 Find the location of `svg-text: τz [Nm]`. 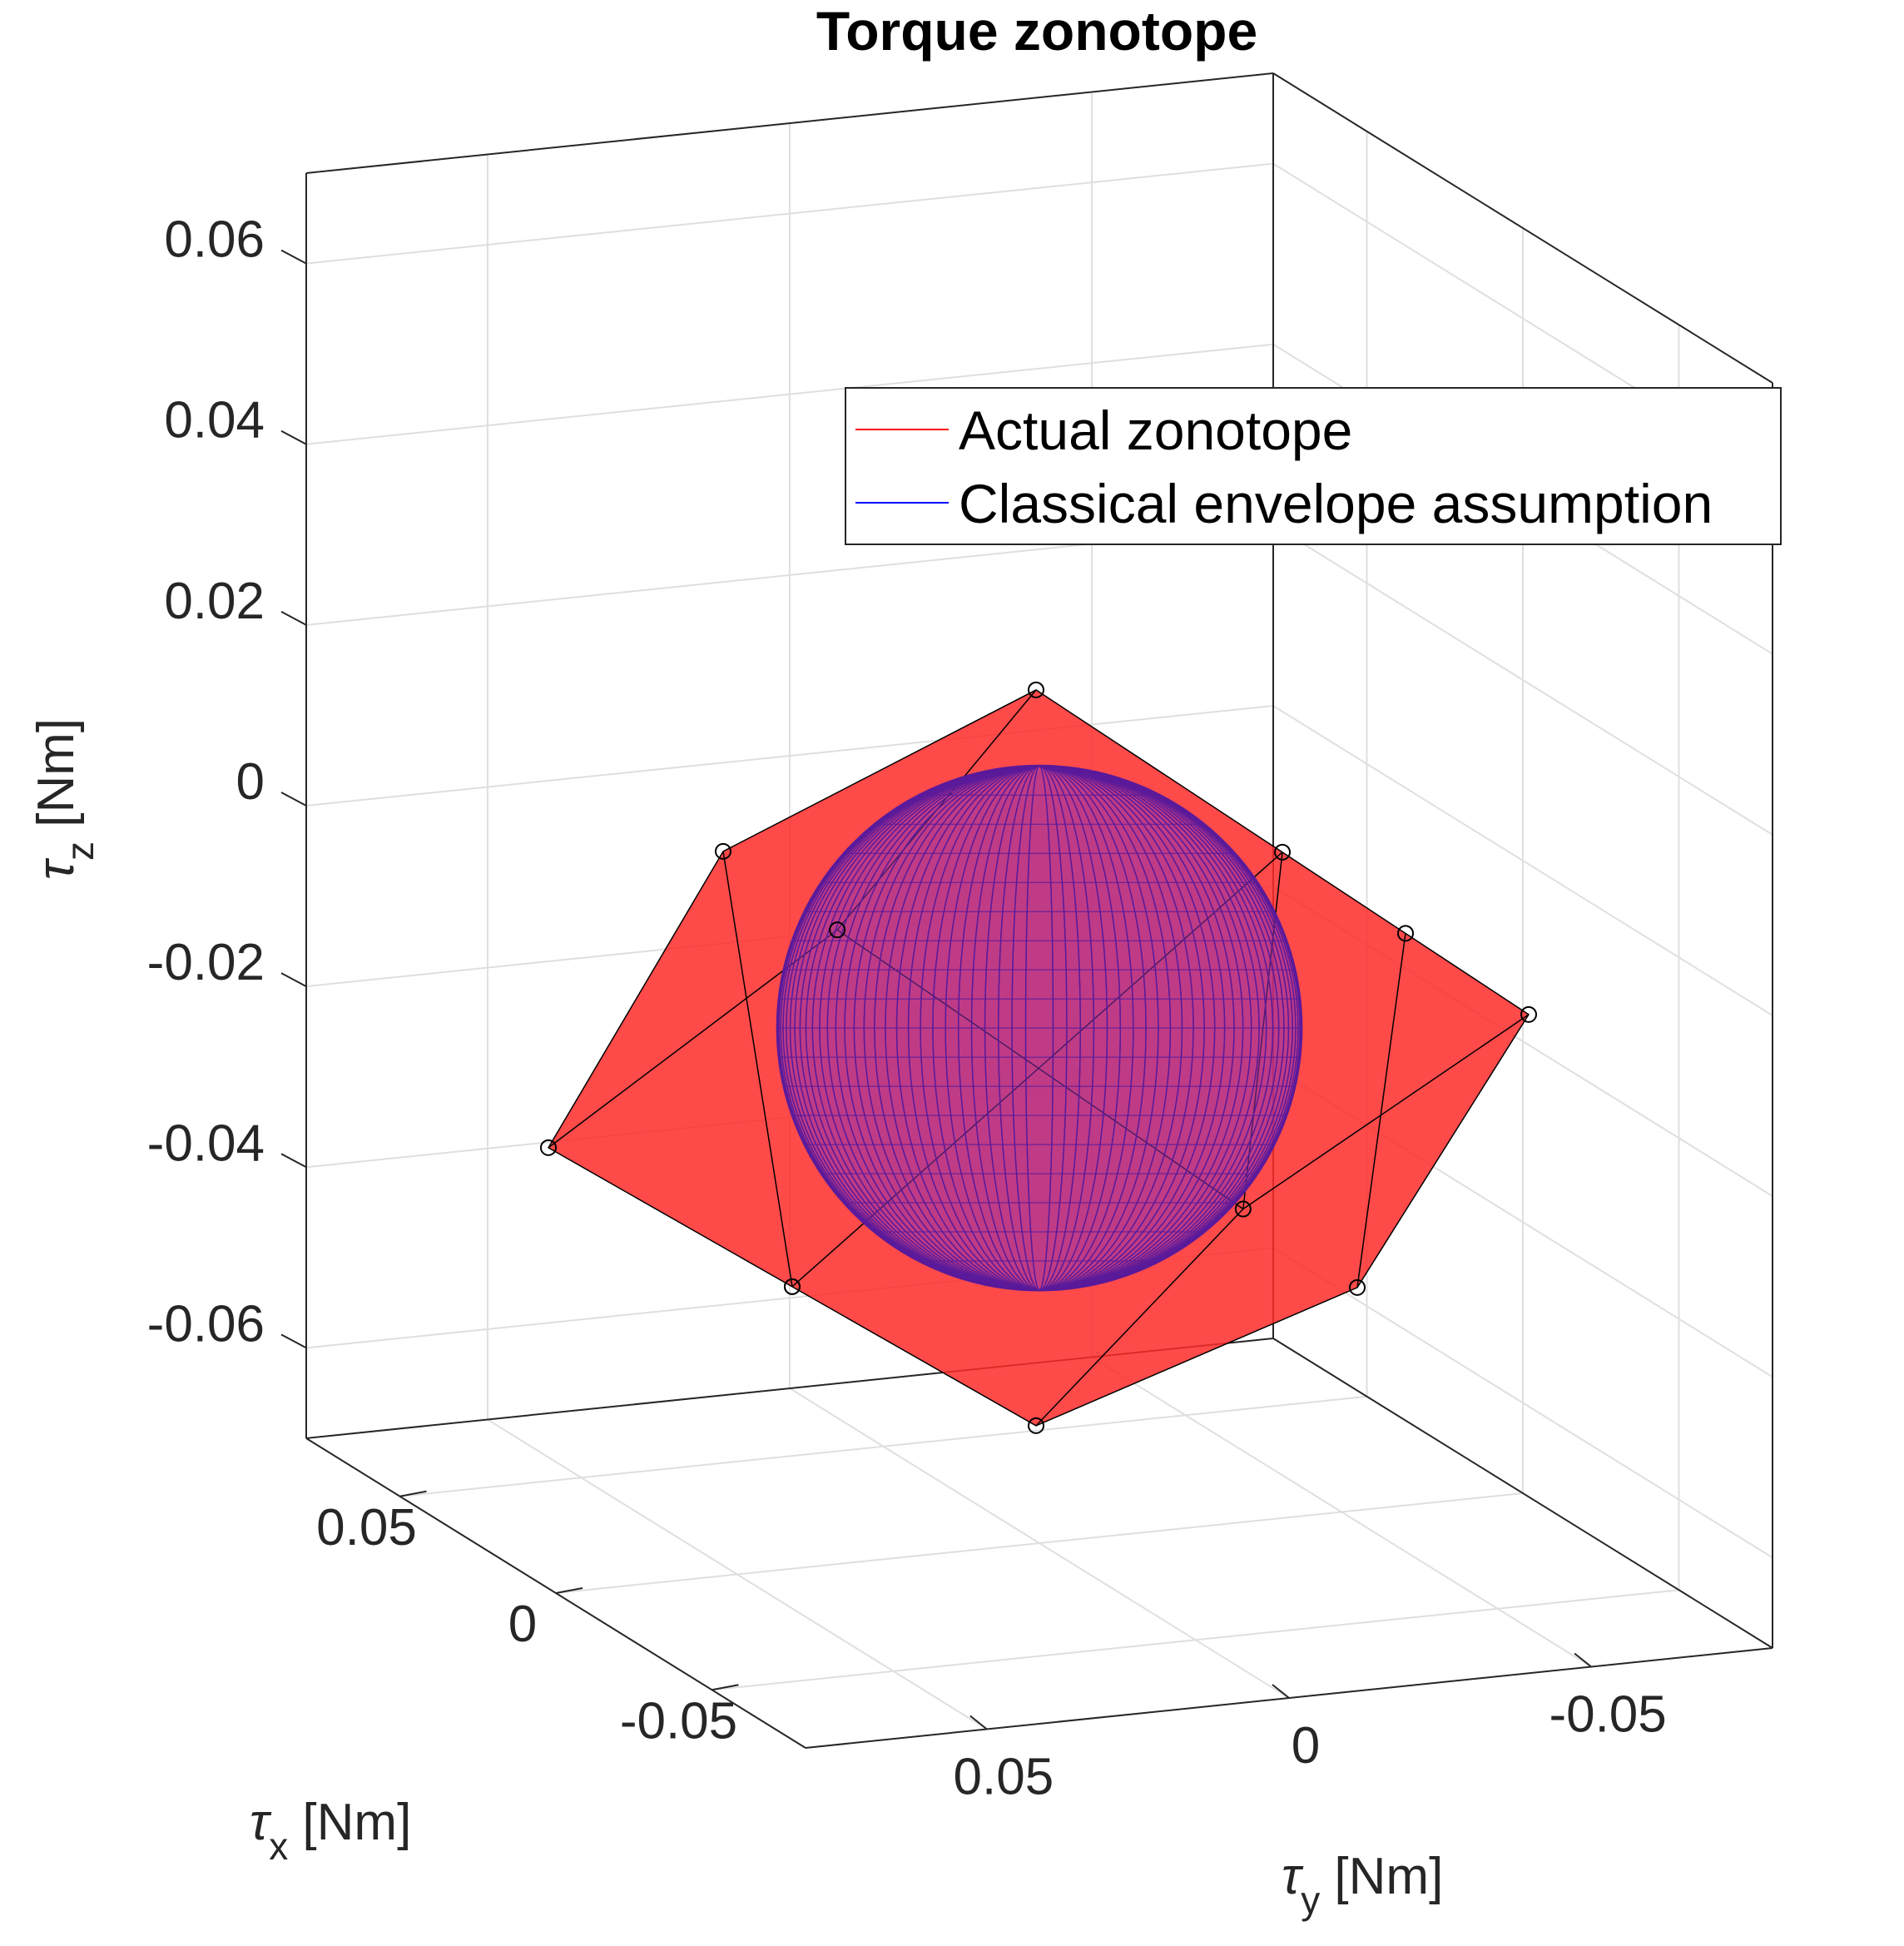

svg-text: τz [Nm] is located at coordinates (64, 799).